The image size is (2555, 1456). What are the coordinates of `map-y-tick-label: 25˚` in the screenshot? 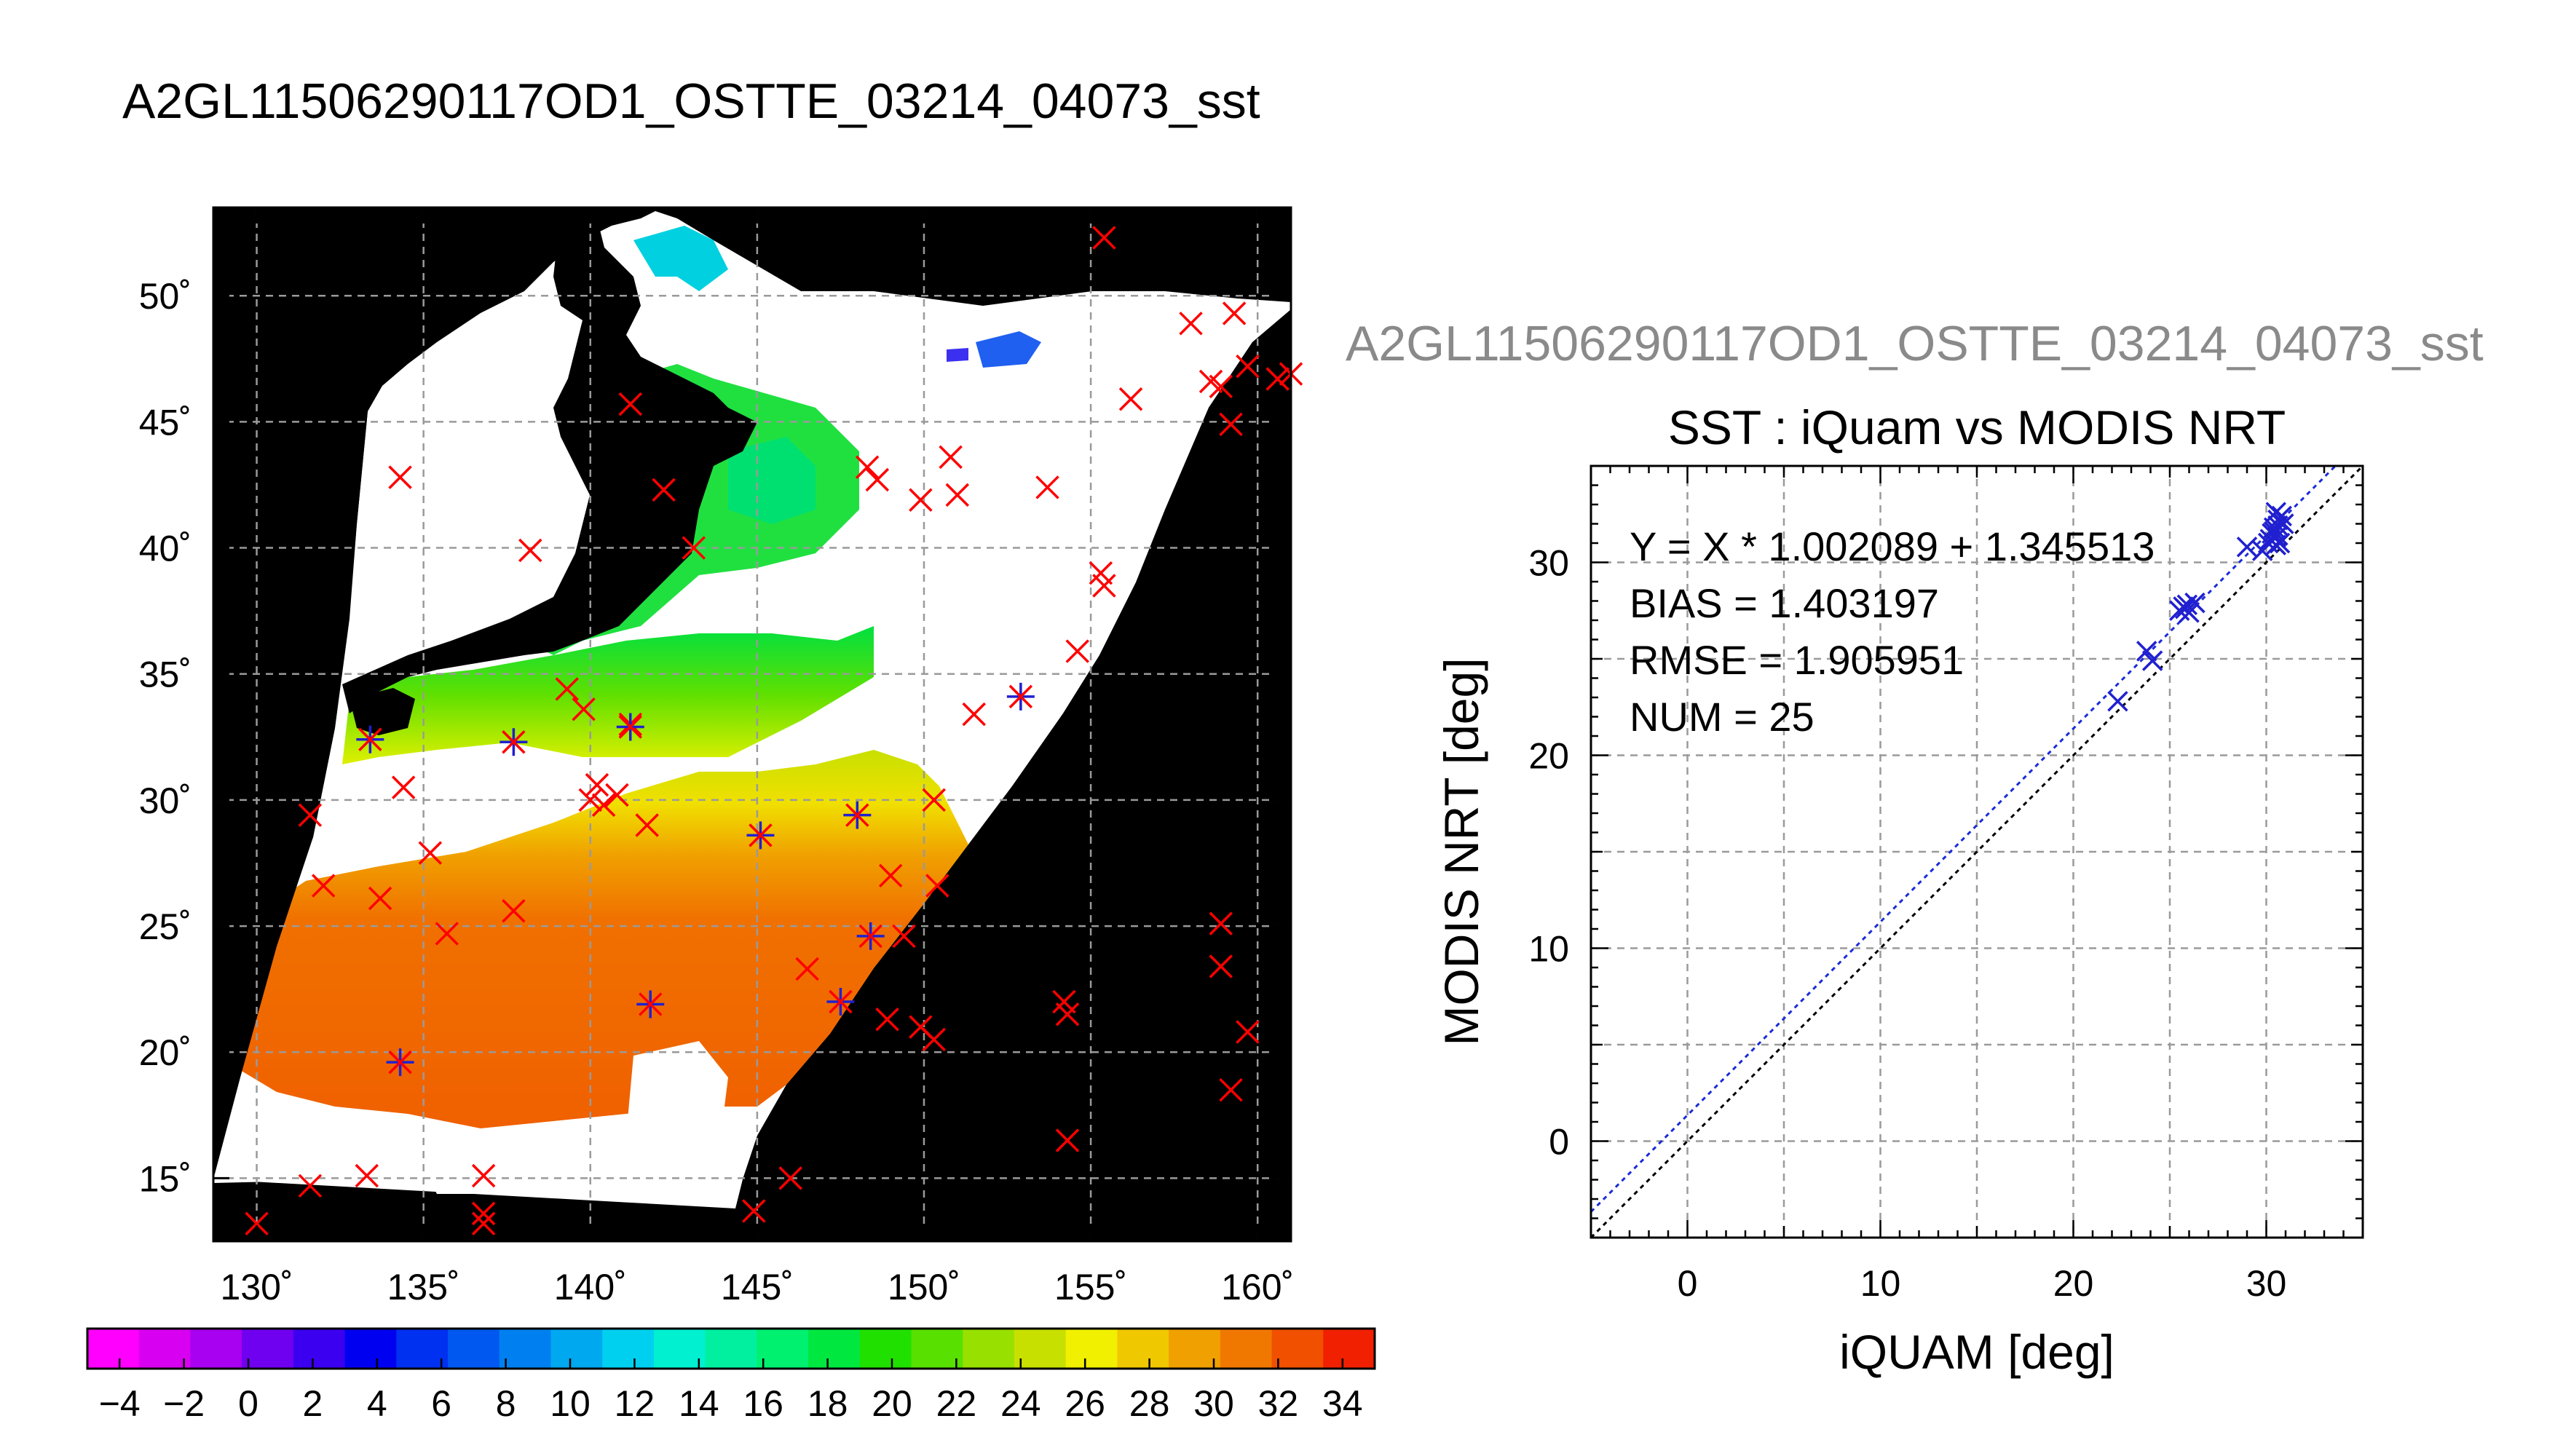 It's located at (165, 926).